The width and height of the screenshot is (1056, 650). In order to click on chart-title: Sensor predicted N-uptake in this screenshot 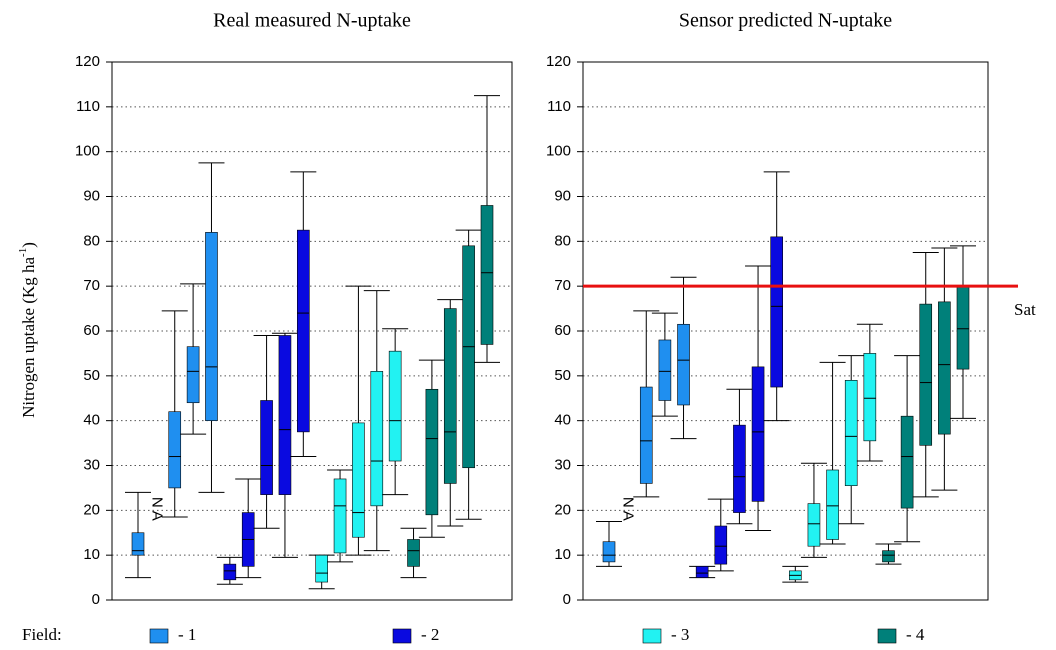, I will do `click(785, 21)`.